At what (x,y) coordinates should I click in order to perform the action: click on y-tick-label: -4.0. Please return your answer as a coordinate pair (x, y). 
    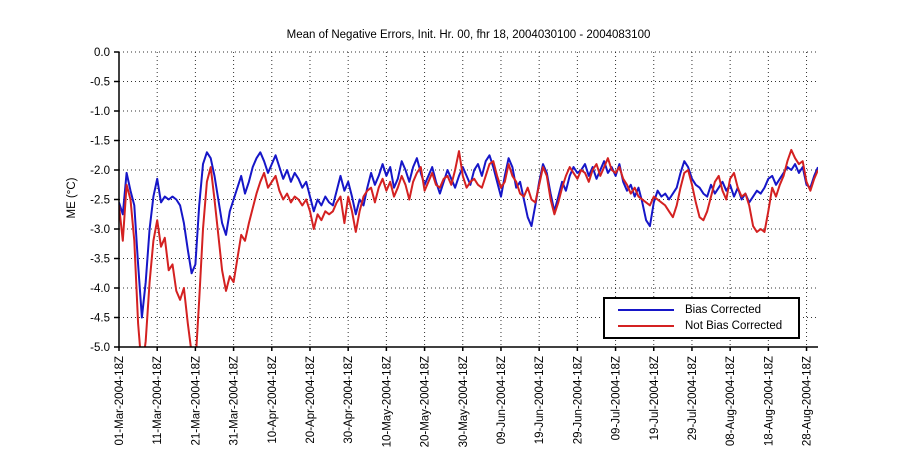
    Looking at the image, I should click on (100, 289).